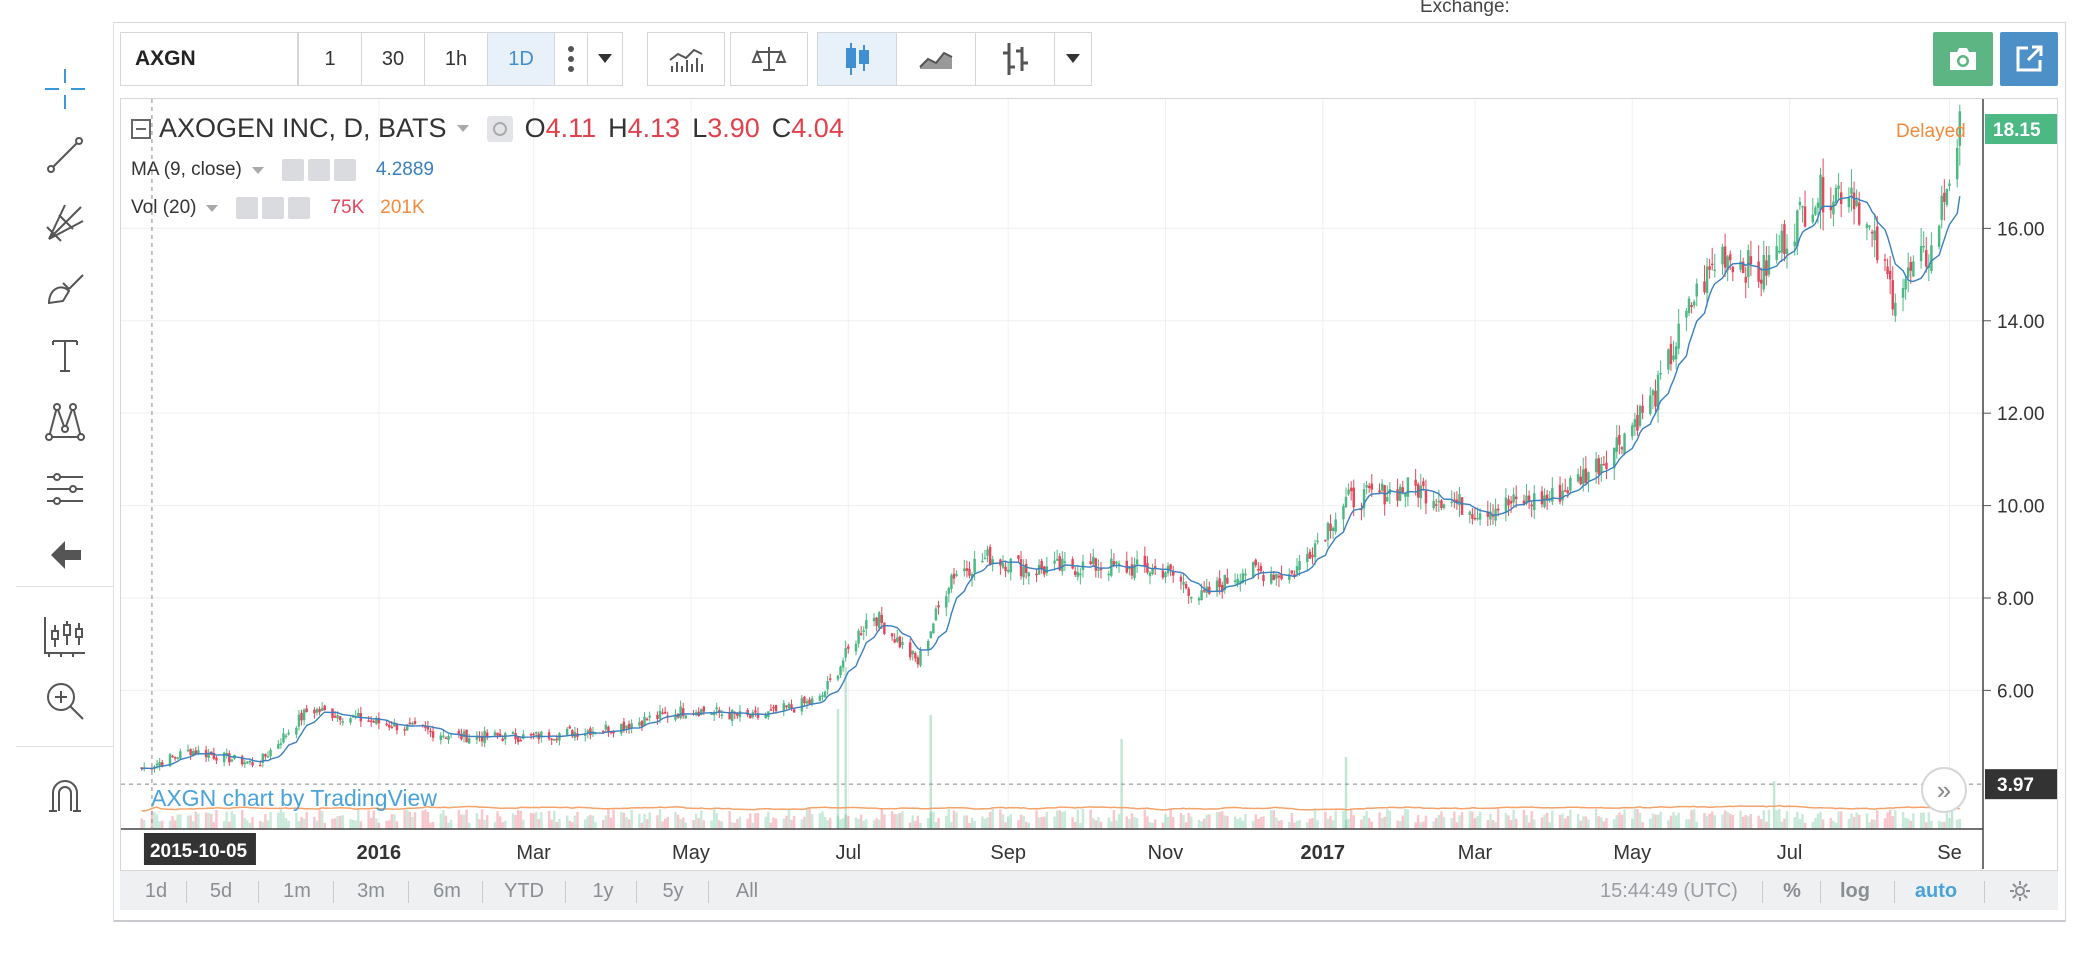  Describe the element at coordinates (65, 701) in the screenshot. I see `zoom-in-icon` at that location.